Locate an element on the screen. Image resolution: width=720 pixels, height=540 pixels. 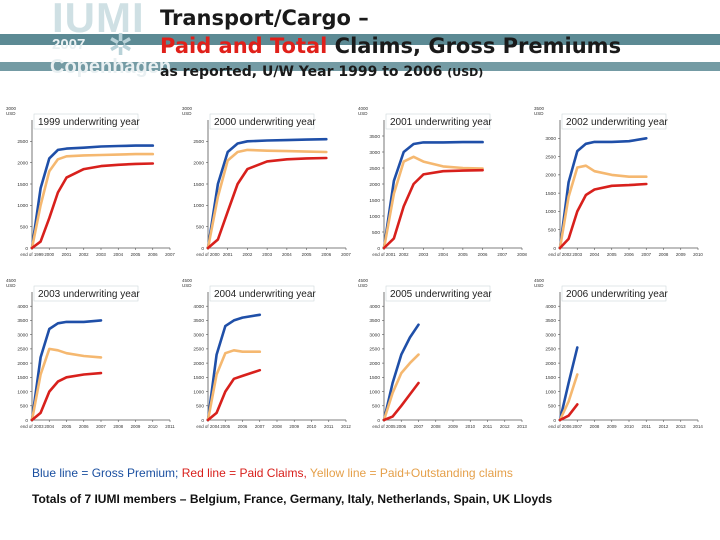
x-tick-label: 2002 is located at coordinates (404, 254).